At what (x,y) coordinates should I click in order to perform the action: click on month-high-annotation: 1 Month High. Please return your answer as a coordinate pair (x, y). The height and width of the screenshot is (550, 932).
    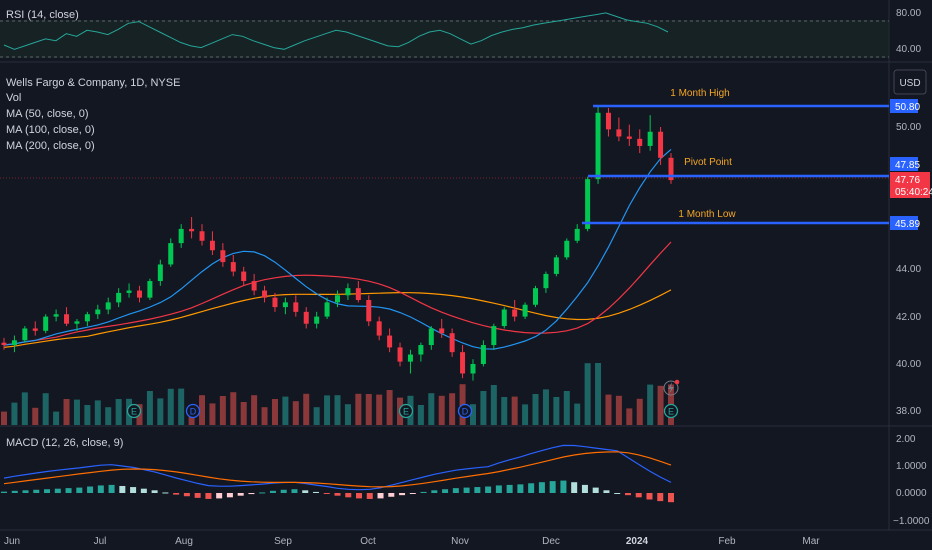
    Looking at the image, I should click on (699, 93).